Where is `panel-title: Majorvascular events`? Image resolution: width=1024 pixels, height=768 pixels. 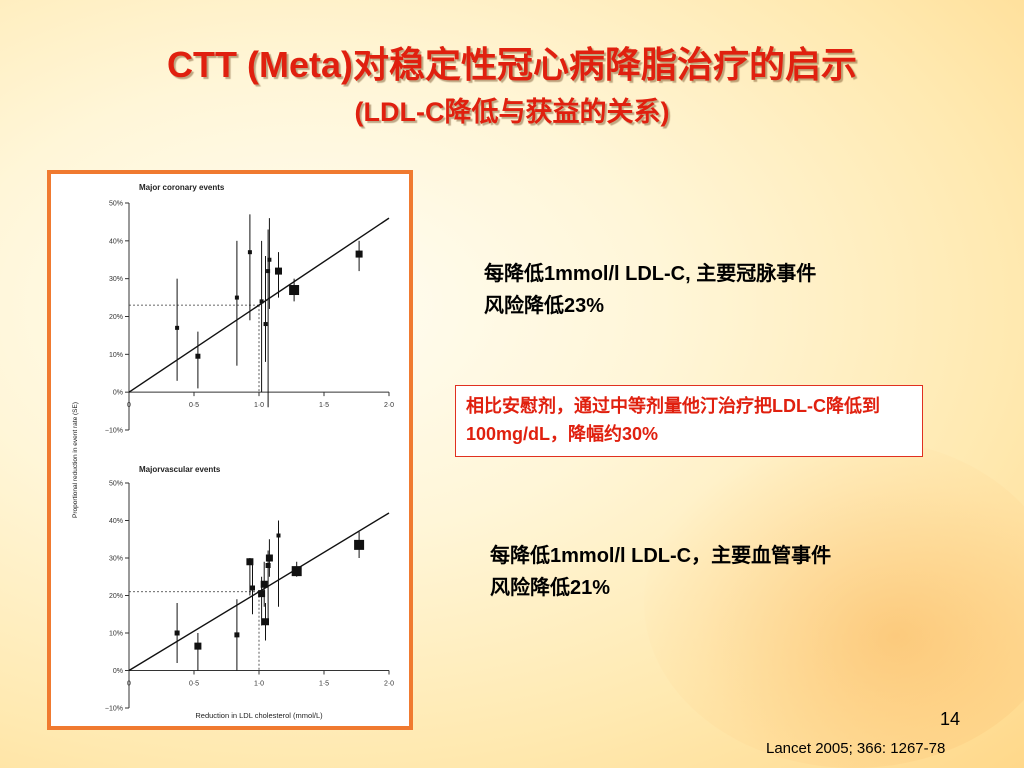 panel-title: Majorvascular events is located at coordinates (180, 469).